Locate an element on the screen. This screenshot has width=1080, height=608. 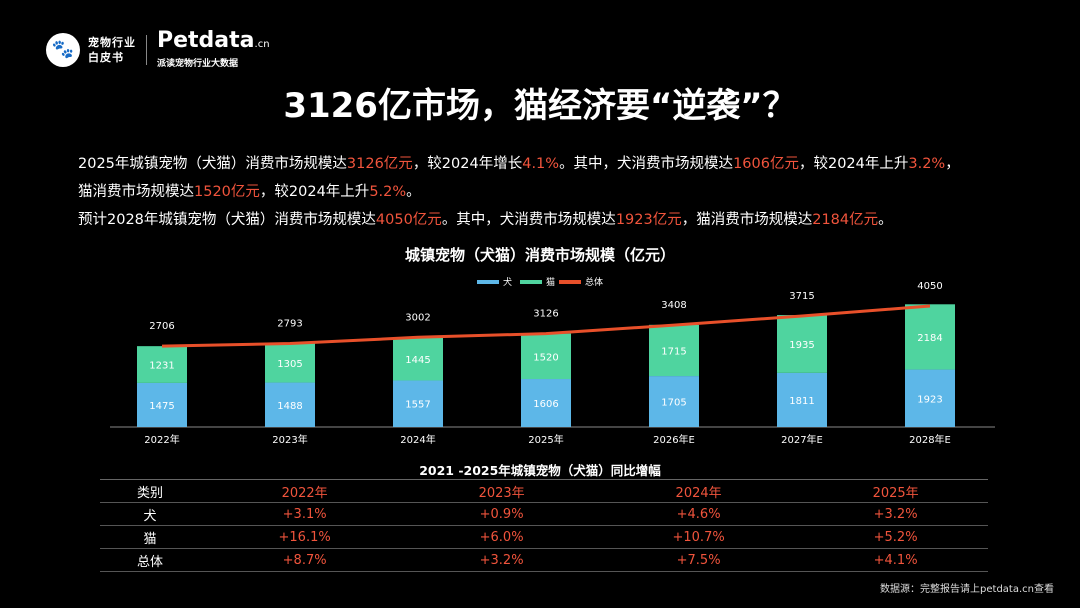
x-tick-label: 2022年 is located at coordinates (161, 439).